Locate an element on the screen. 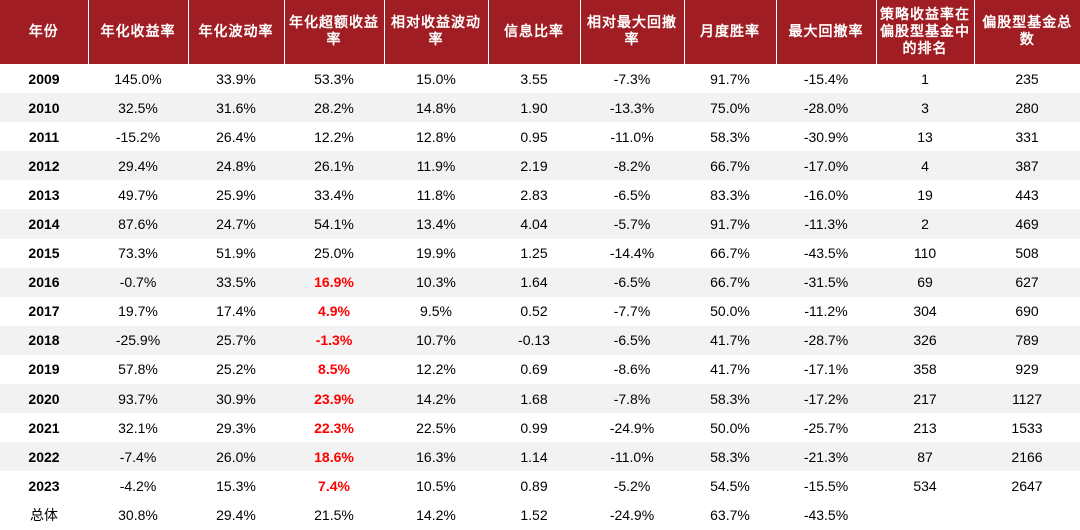 This screenshot has width=1080, height=530. cell-strategy-rank: 304 is located at coordinates (925, 311).